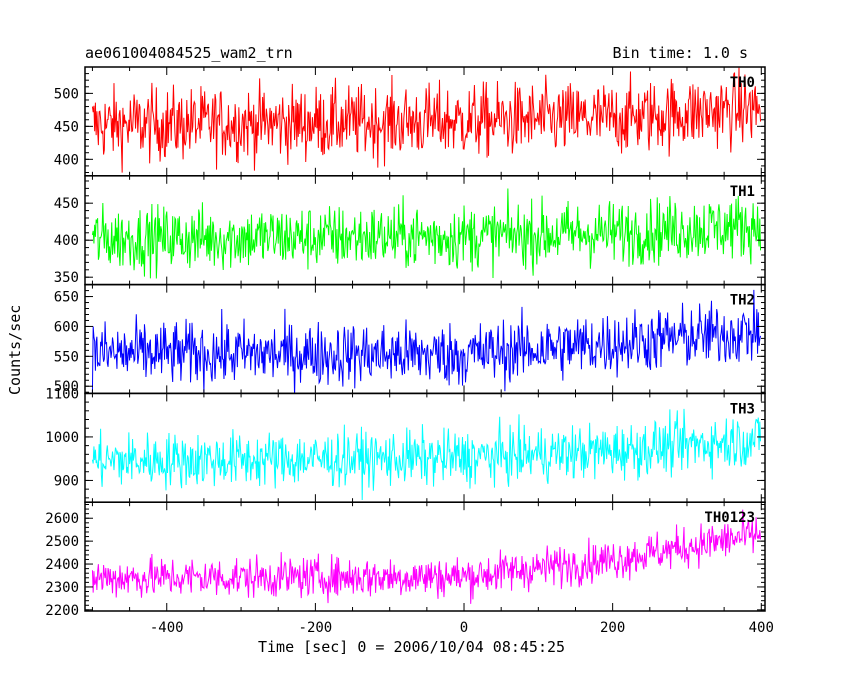 This screenshot has height=680, width=850. I want to click on series-line-th3, so click(426, 454).